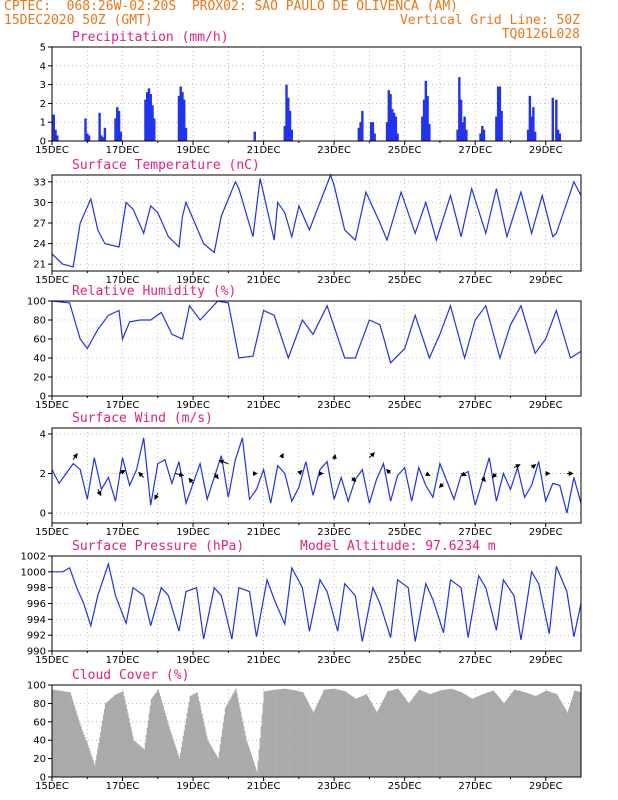  I want to click on y-tick-label: 100, so click(36, 686).